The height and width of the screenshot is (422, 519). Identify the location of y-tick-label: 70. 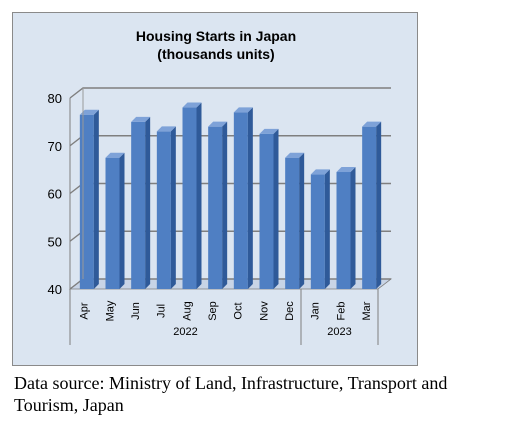
(55, 146).